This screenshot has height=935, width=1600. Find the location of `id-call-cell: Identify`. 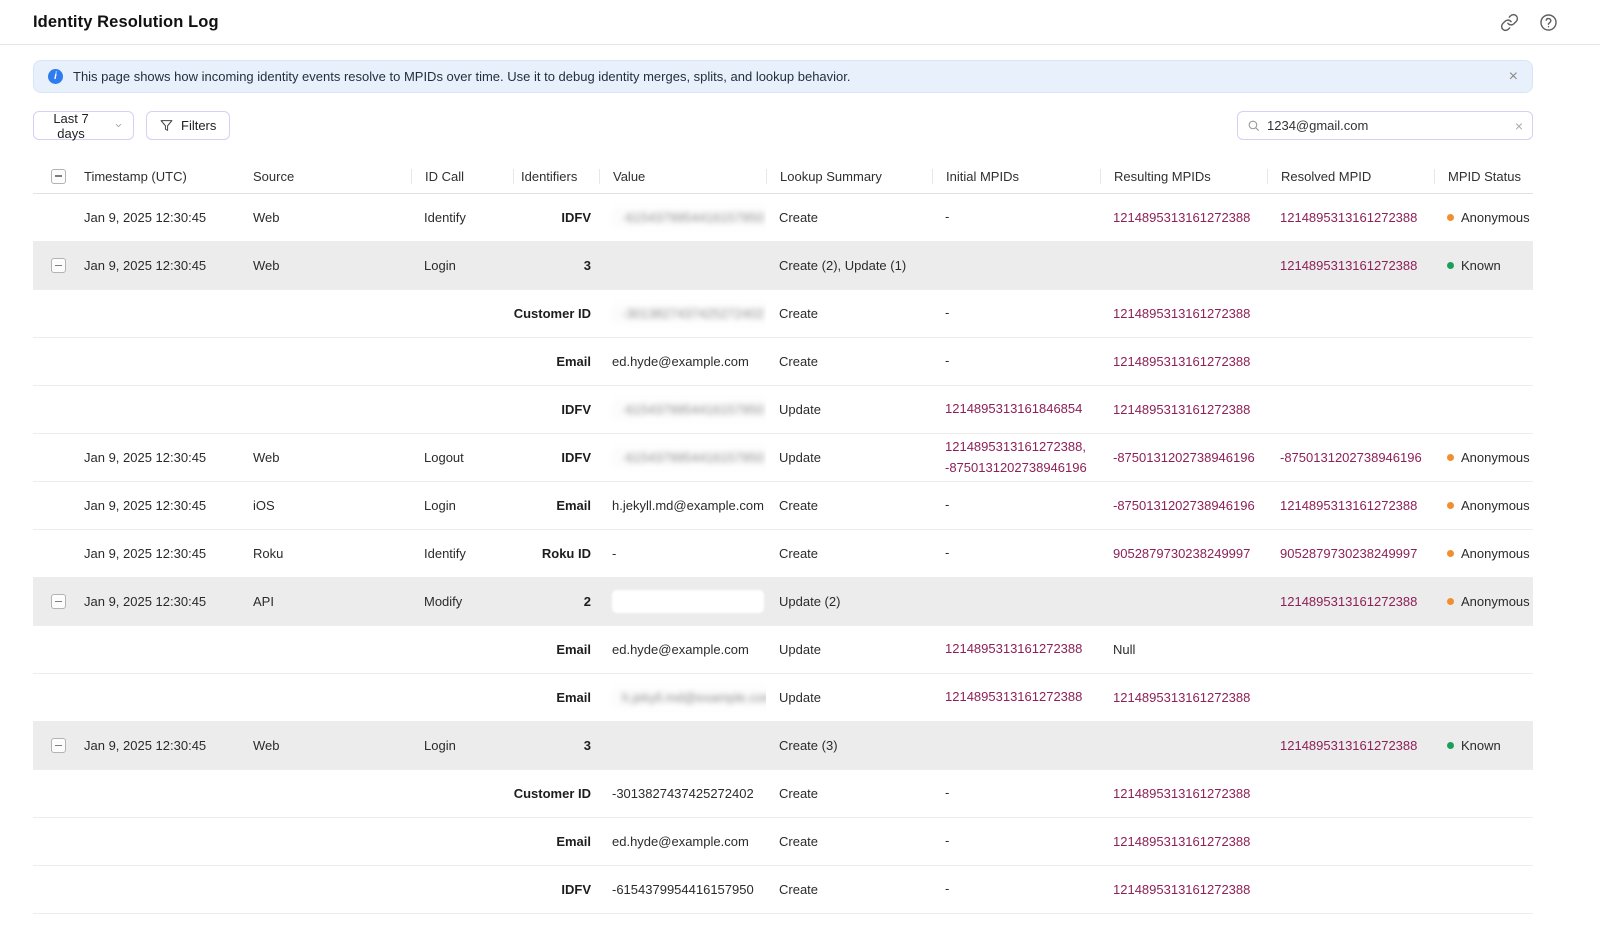

id-call-cell: Identify is located at coordinates (445, 553).